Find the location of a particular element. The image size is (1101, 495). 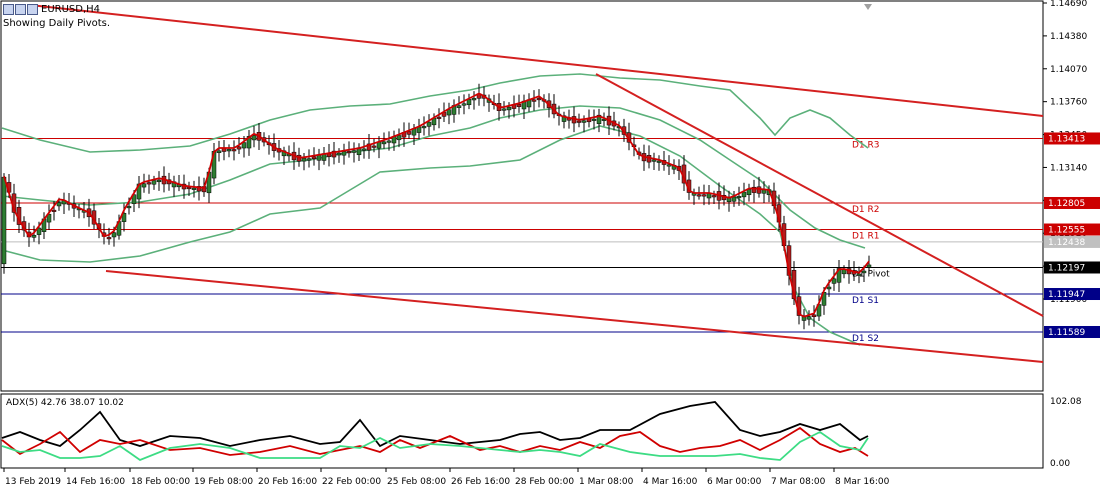

pivot-label-s2: D1 S2 is located at coordinates (865, 339).